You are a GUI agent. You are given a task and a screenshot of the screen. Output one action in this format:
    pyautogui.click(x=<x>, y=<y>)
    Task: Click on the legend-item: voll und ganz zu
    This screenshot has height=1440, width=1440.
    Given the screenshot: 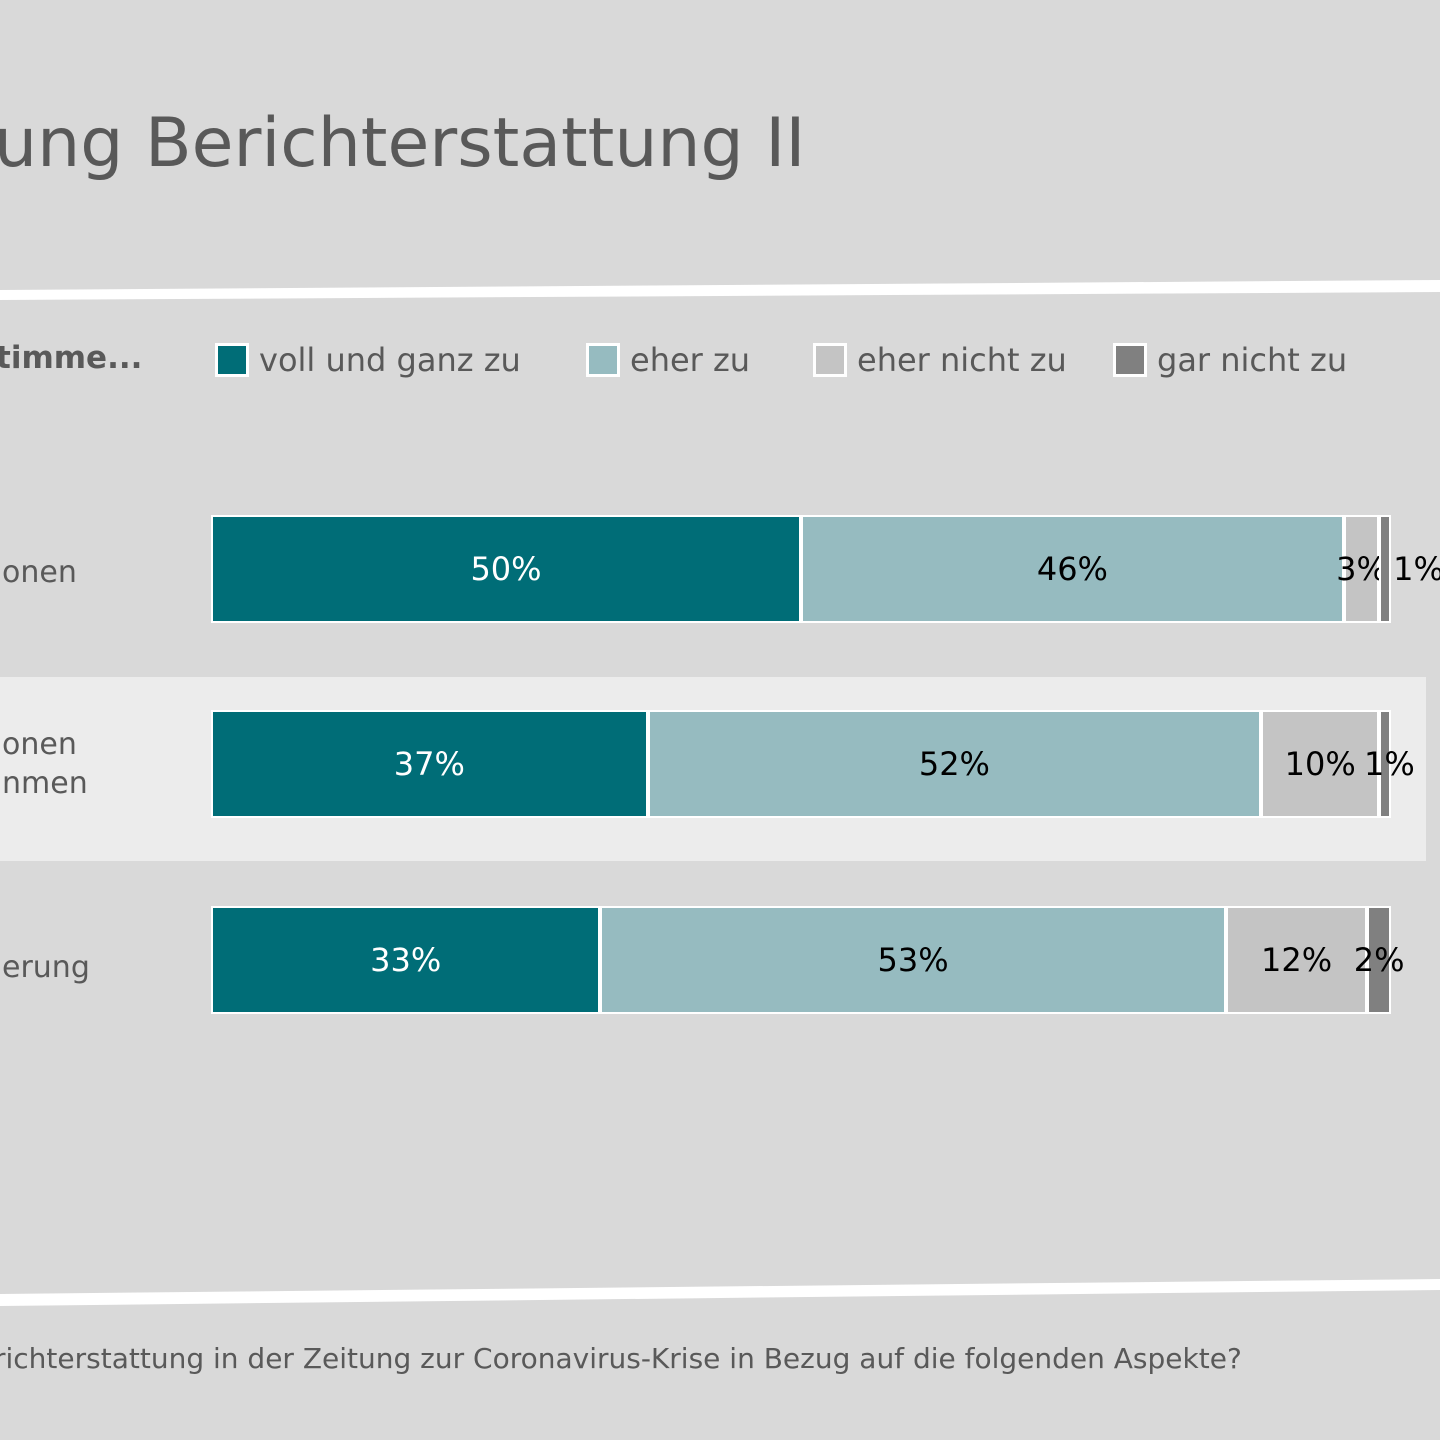 What is the action you would take?
    pyautogui.click(x=368, y=360)
    